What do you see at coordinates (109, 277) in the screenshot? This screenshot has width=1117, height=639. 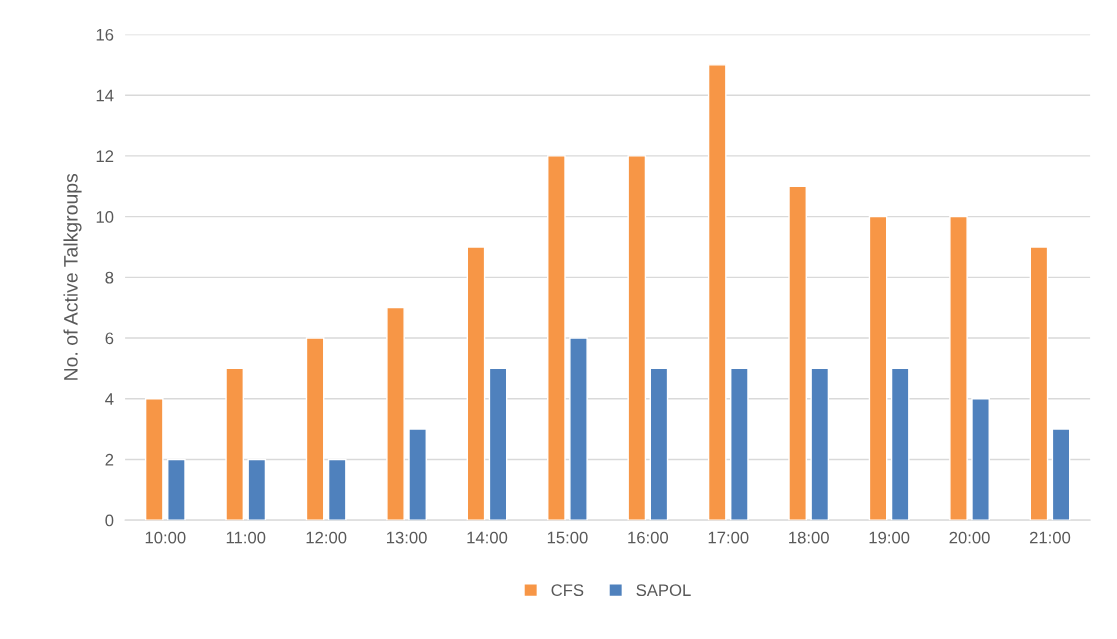 I see `y-tick-label: 8` at bounding box center [109, 277].